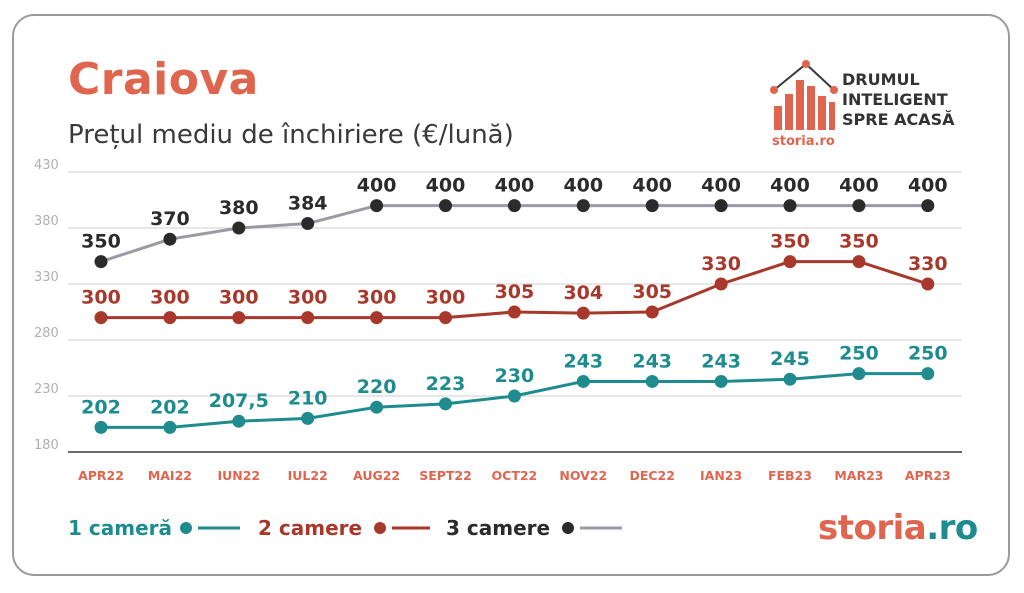 The height and width of the screenshot is (593, 1024). What do you see at coordinates (515, 376) in the screenshot?
I see `data-label: 230` at bounding box center [515, 376].